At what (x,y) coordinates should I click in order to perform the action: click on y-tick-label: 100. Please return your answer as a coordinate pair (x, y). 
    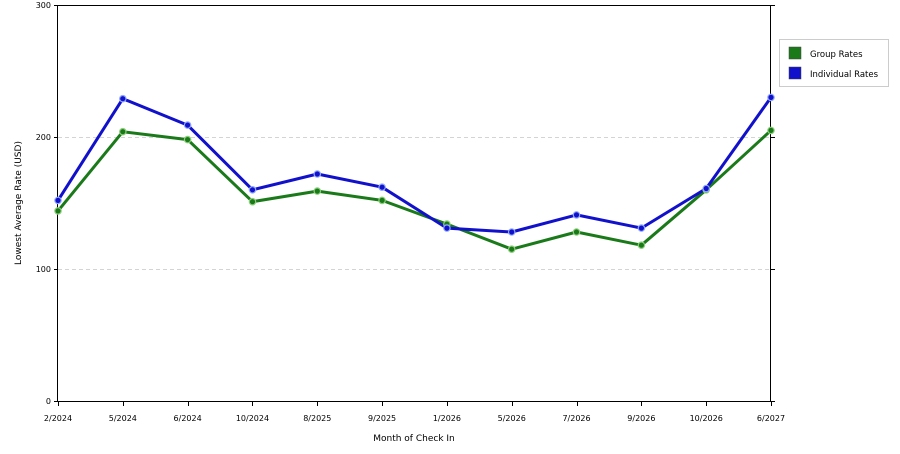
    Looking at the image, I should click on (43, 269).